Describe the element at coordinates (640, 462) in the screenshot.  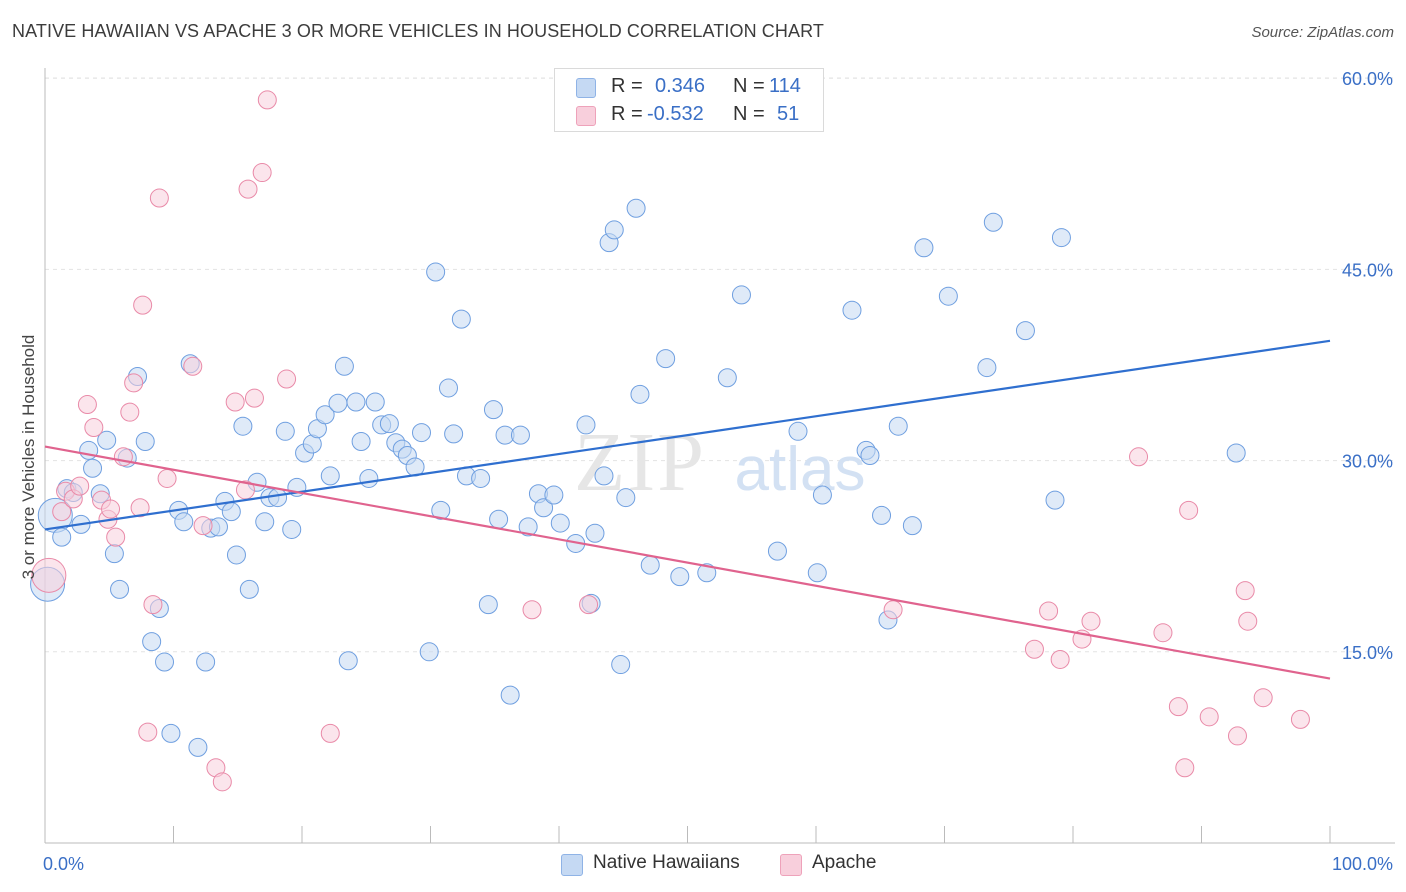
I see `watermark-zip: ZIP` at that location.